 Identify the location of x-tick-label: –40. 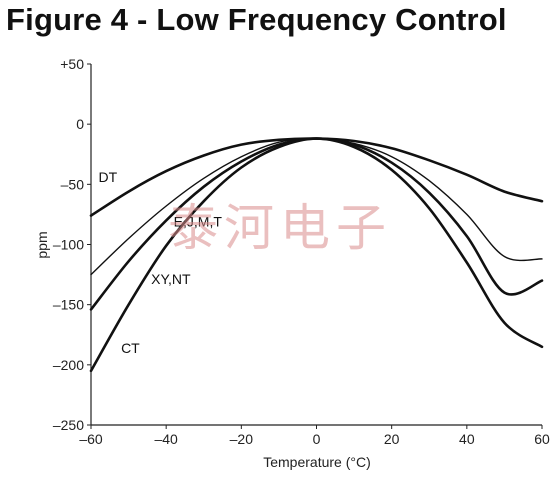
(166, 439).